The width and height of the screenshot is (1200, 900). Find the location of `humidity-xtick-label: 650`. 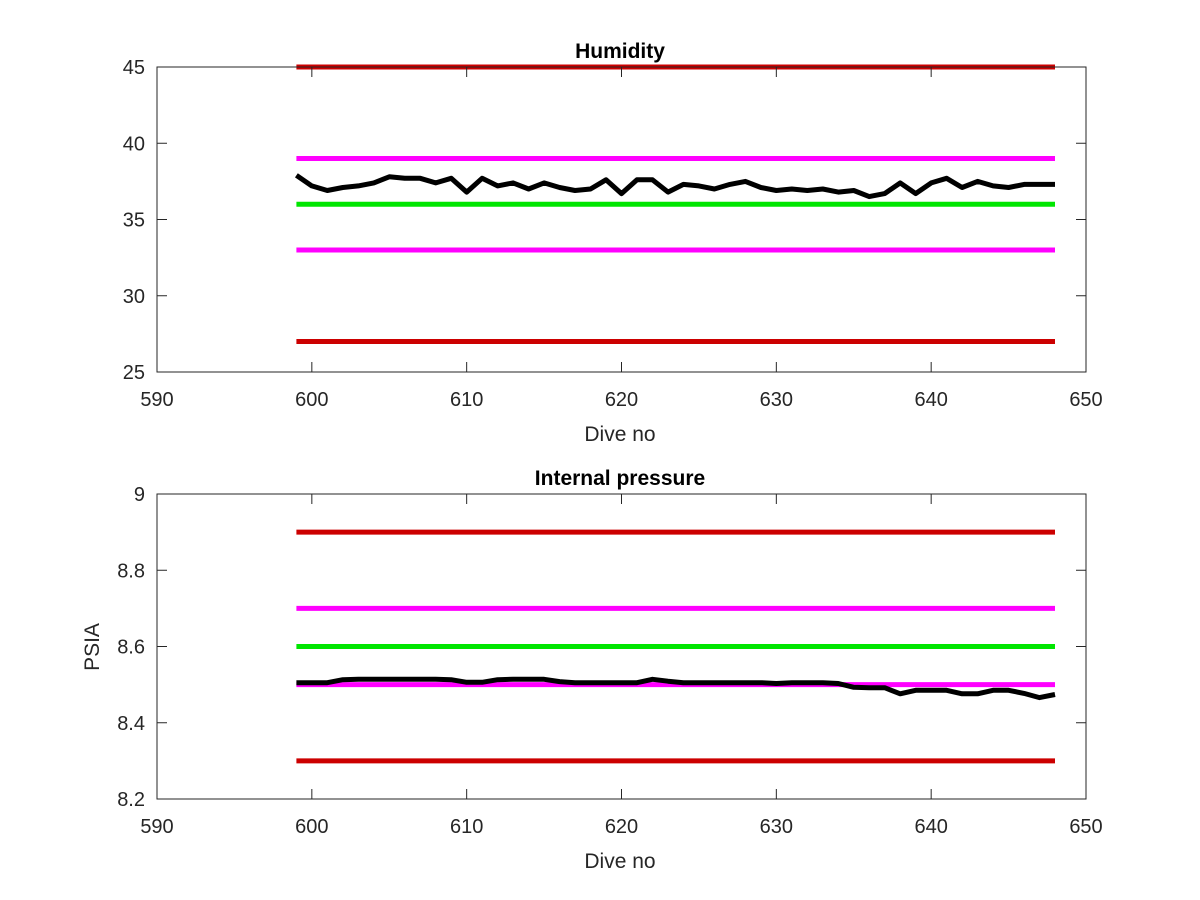

humidity-xtick-label: 650 is located at coordinates (1085, 400).